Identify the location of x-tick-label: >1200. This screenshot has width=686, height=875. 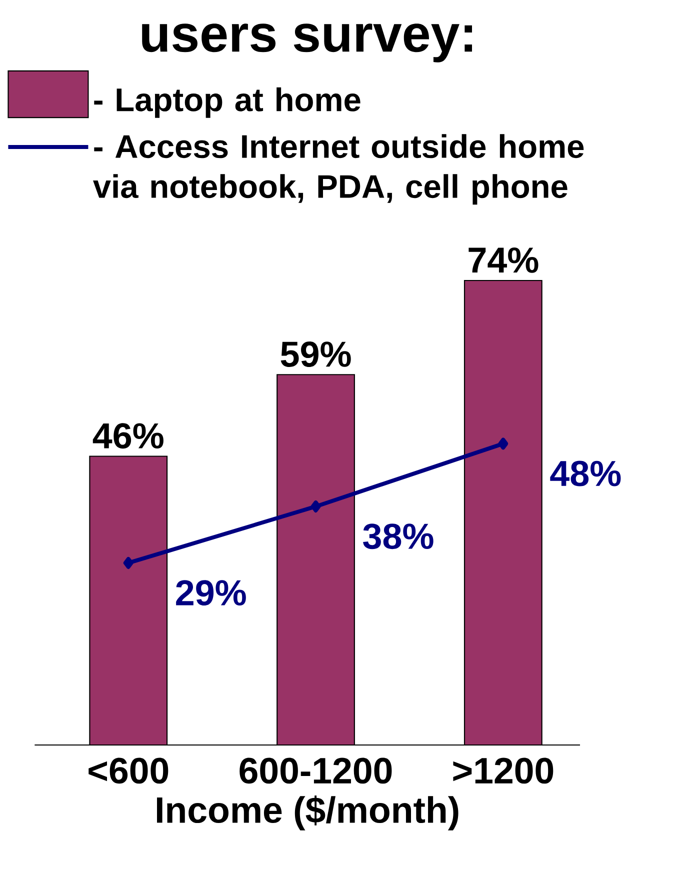
(503, 771).